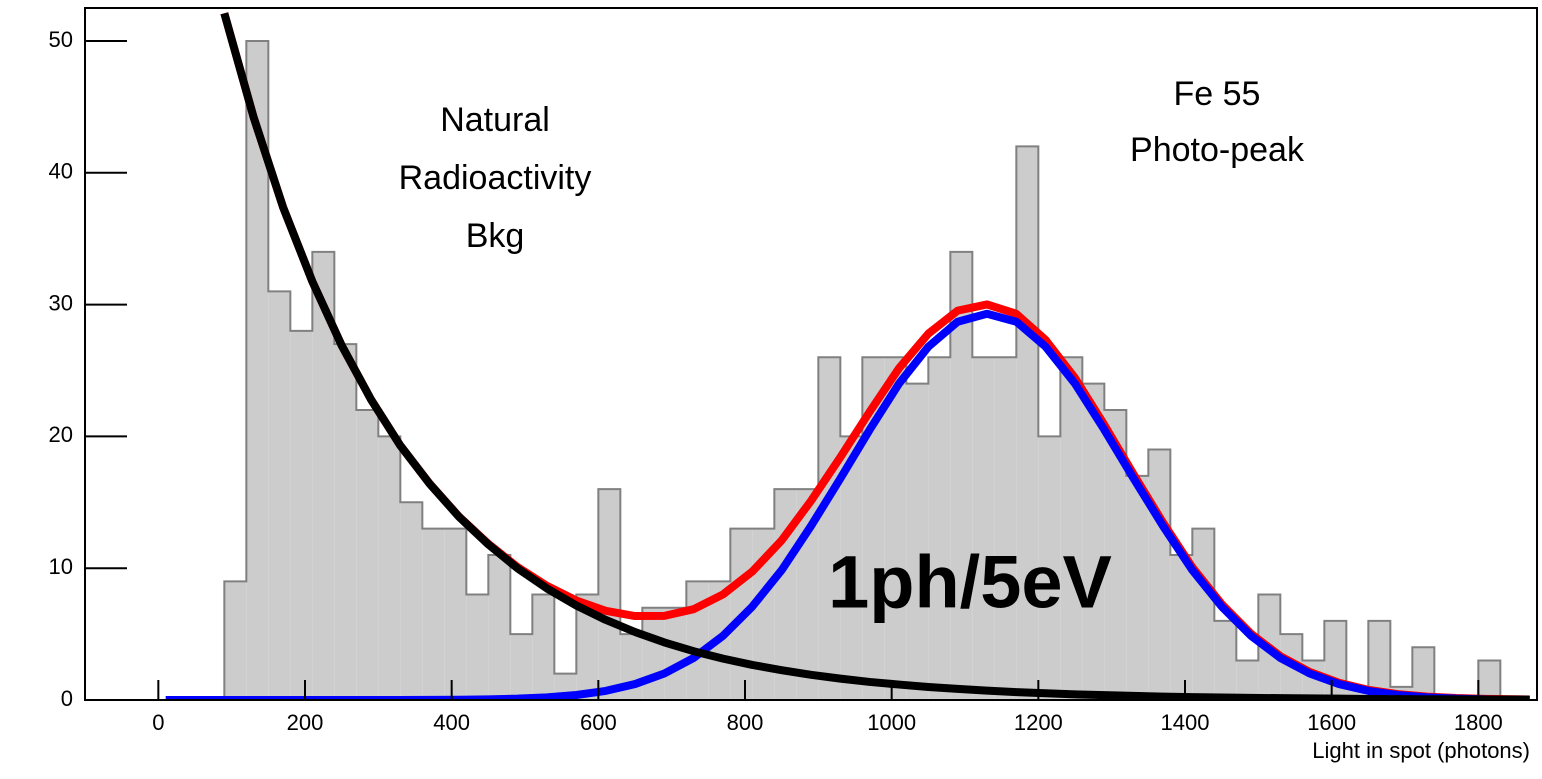 This screenshot has width=1542, height=779. What do you see at coordinates (1478, 722) in the screenshot?
I see `x-tick-label: 1800` at bounding box center [1478, 722].